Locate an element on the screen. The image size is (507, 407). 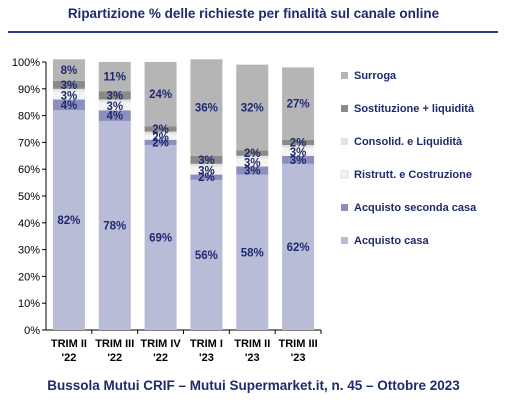
data-label: 82% is located at coordinates (68, 221).